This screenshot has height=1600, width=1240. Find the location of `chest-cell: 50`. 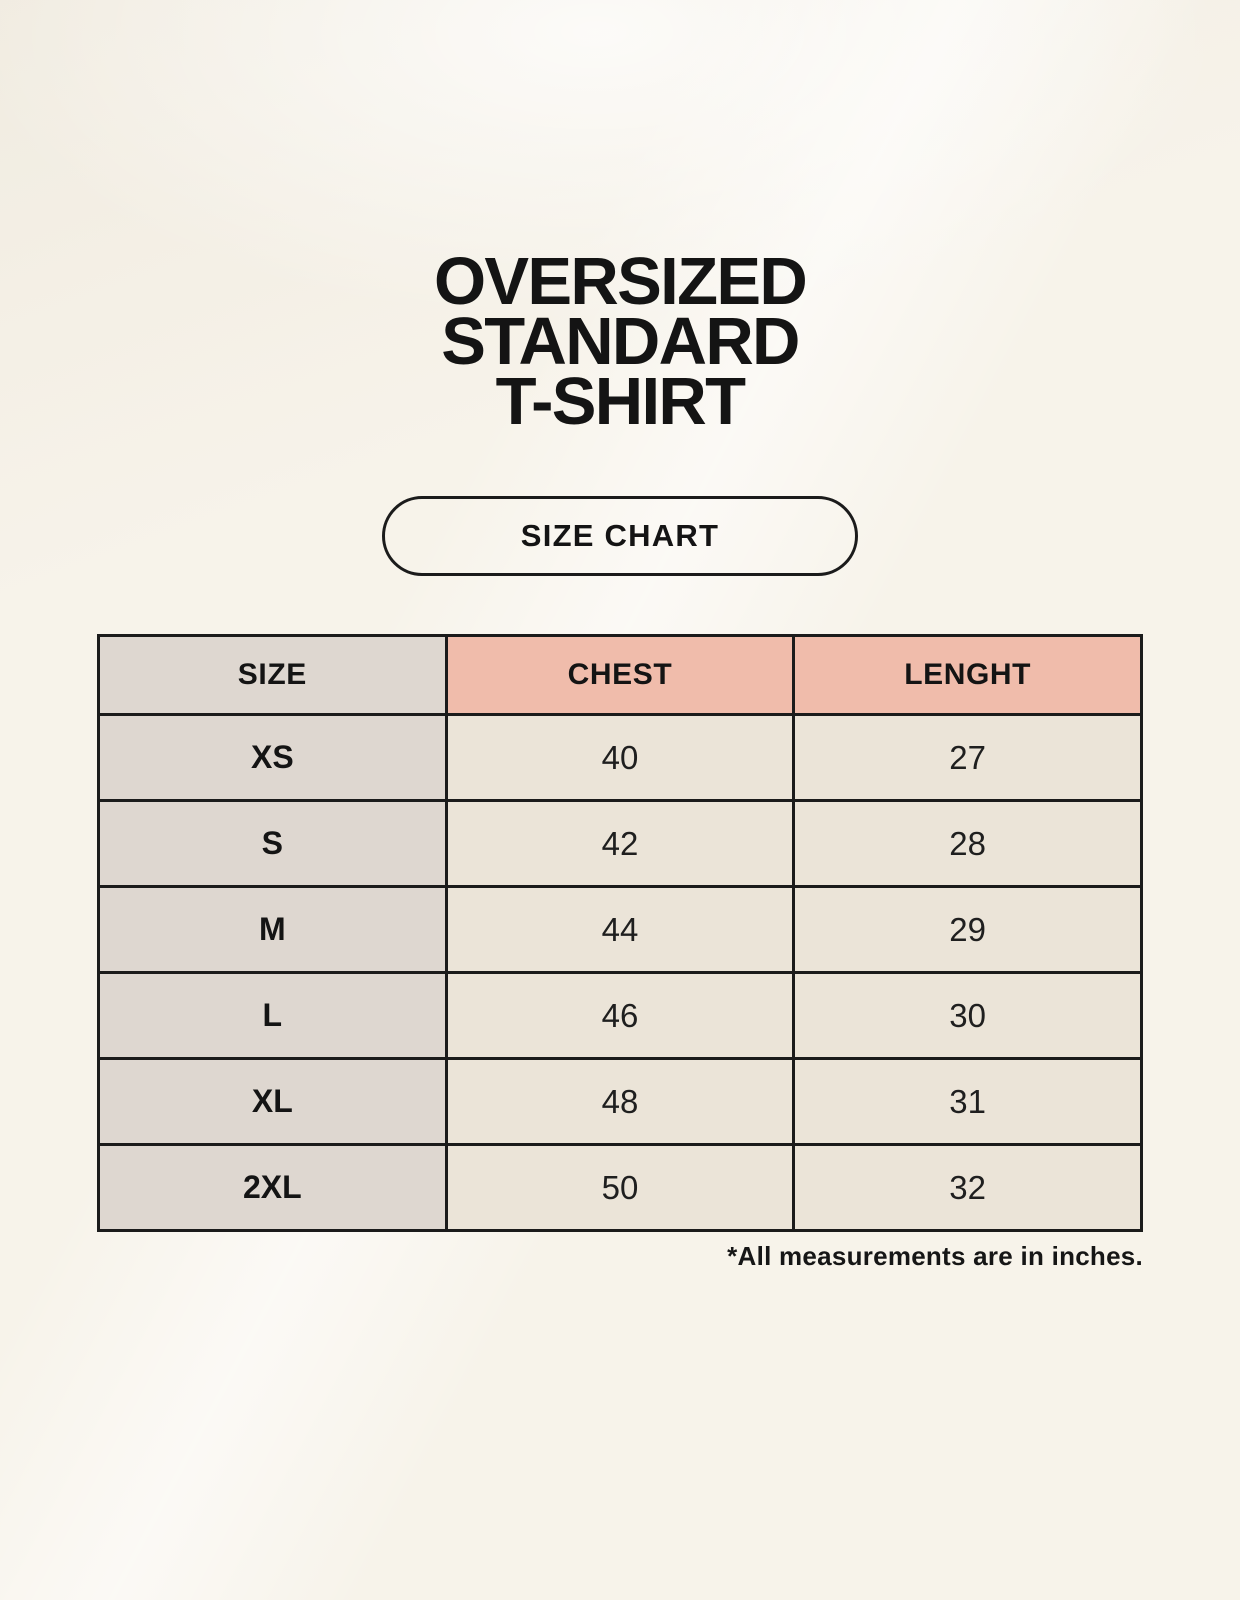

chest-cell: 50 is located at coordinates (620, 1187).